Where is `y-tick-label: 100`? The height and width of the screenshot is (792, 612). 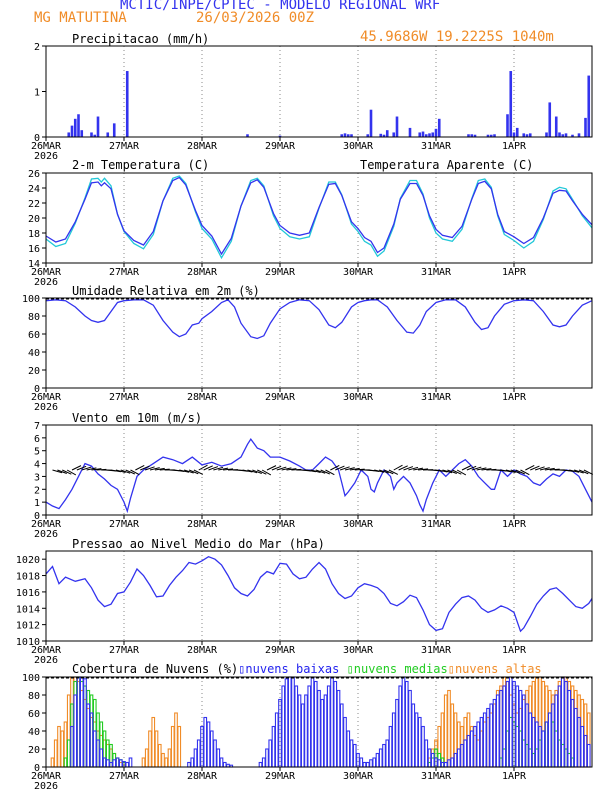
y-tick-label: 100 is located at coordinates (31, 678).